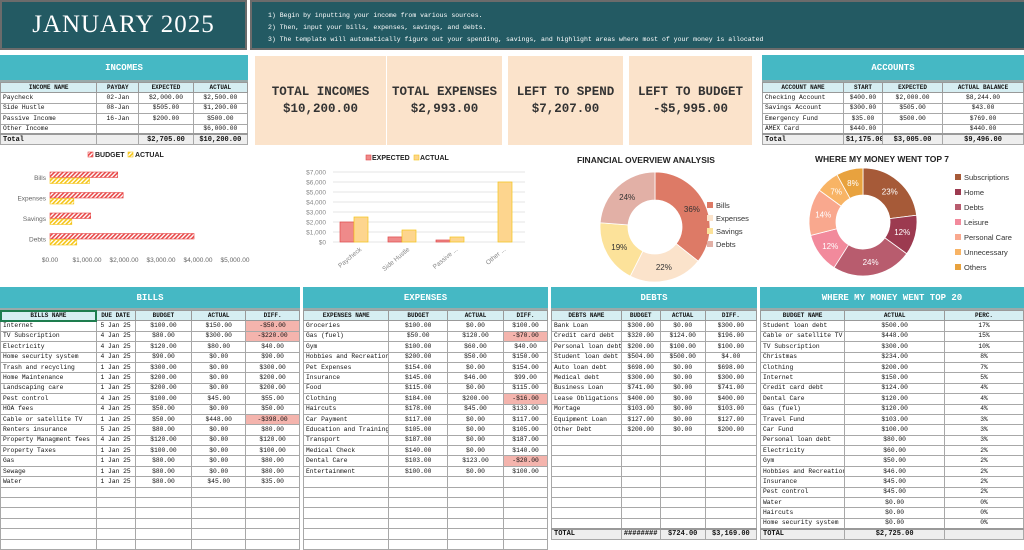  Describe the element at coordinates (418, 440) in the screenshot. I see `table-cell: $187.00` at that location.